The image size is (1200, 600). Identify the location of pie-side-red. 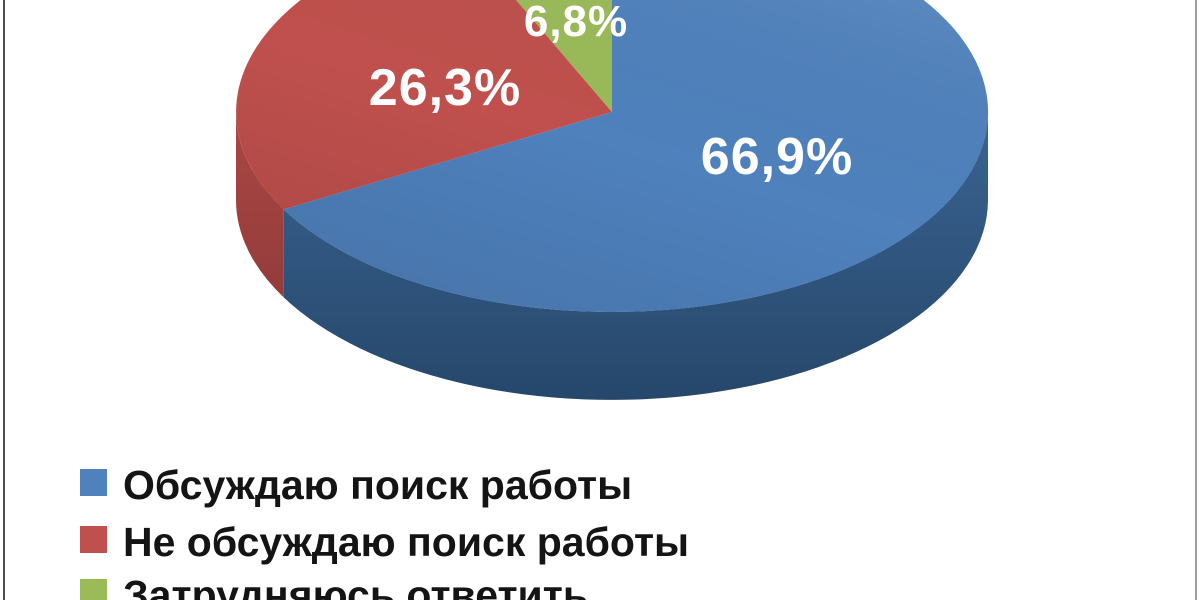
(260, 205).